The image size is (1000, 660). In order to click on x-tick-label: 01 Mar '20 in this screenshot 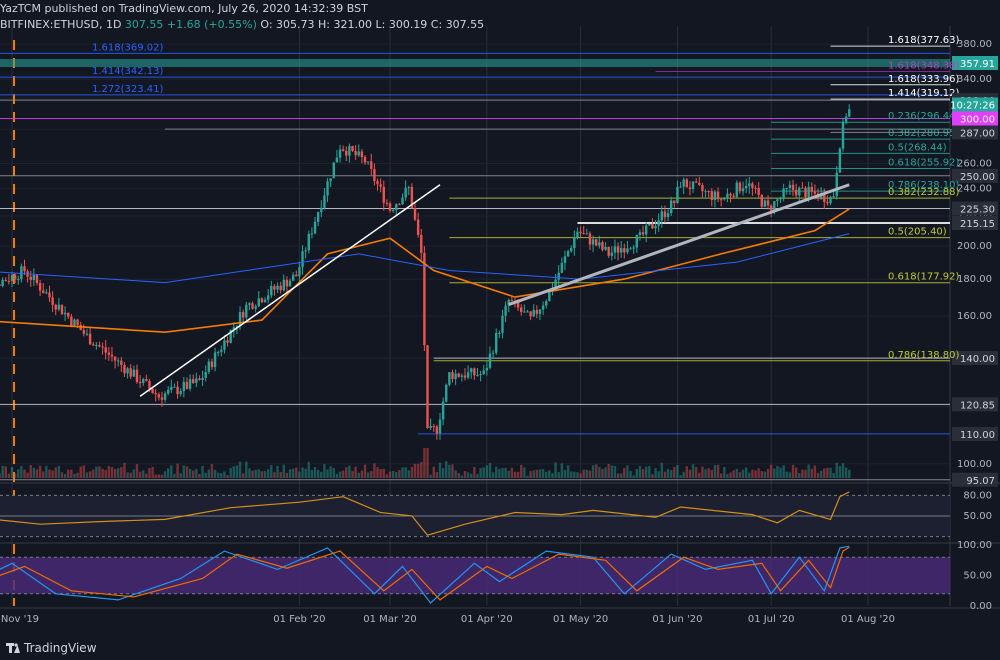, I will do `click(389, 619)`.